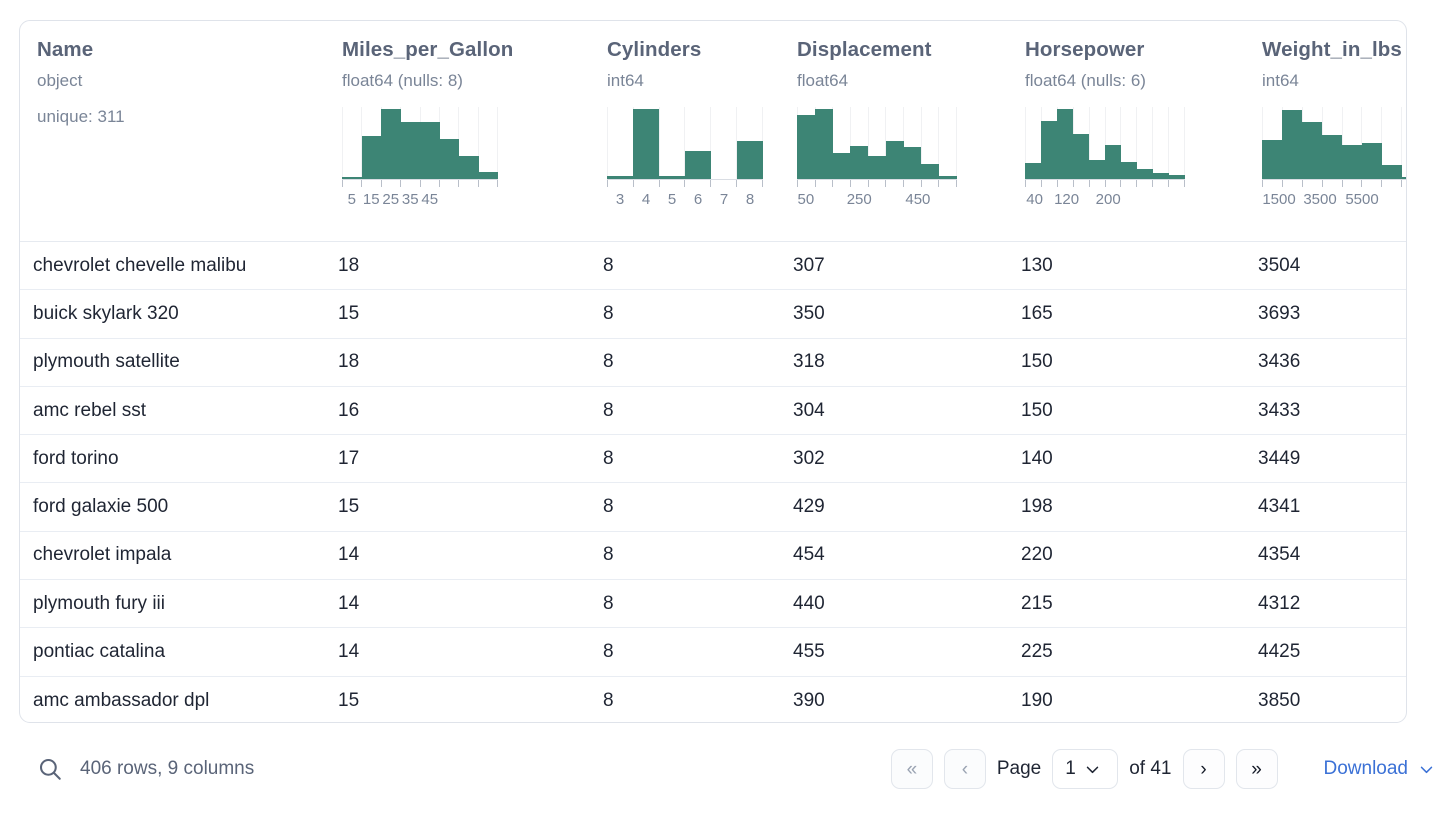 The height and width of the screenshot is (816, 1444). I want to click on histogram-axis, so click(685, 184).